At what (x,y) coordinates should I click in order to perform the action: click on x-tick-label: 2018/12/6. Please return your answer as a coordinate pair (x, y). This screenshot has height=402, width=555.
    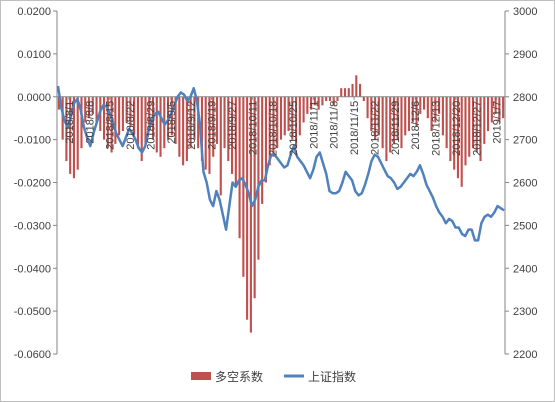
    Looking at the image, I should click on (416, 125).